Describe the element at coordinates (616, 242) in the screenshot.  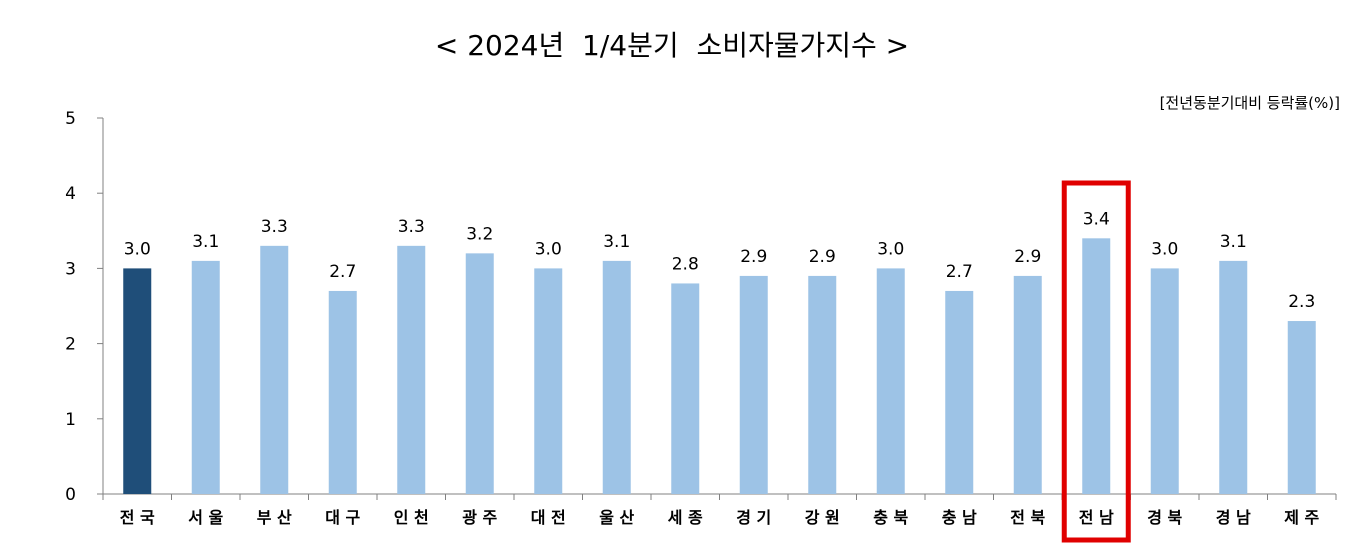
I see `data-label-7: 3.1` at that location.